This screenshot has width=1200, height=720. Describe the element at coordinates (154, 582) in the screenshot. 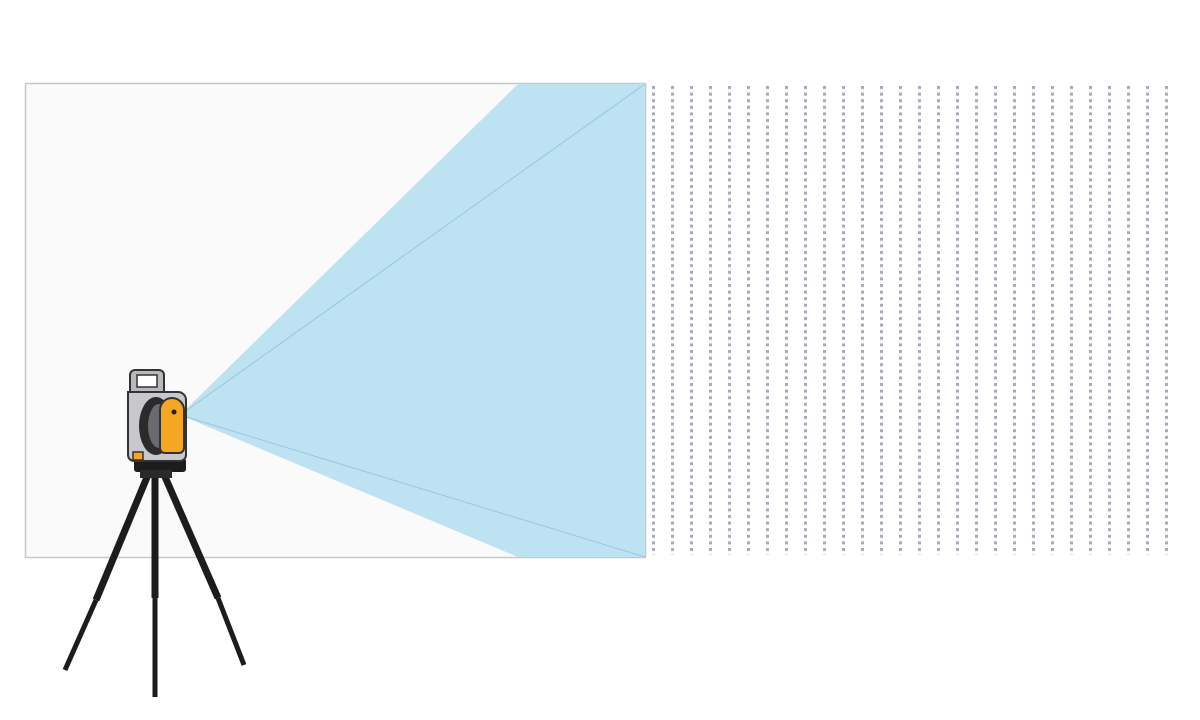

I see `tripod` at that location.